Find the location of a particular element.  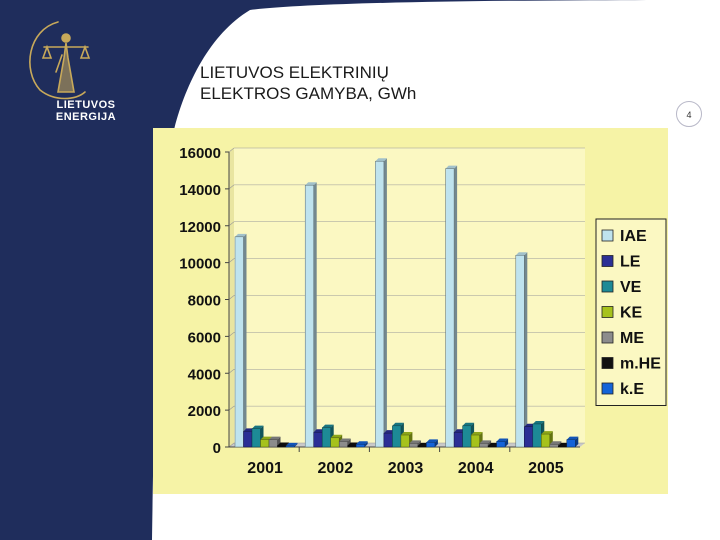

bar-top-VE-2004 is located at coordinates (468, 424).